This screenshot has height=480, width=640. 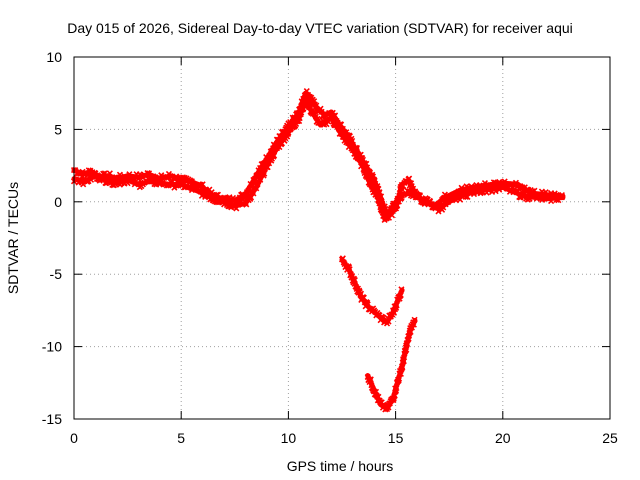 I want to click on x-tick-label: 5, so click(x=181, y=438).